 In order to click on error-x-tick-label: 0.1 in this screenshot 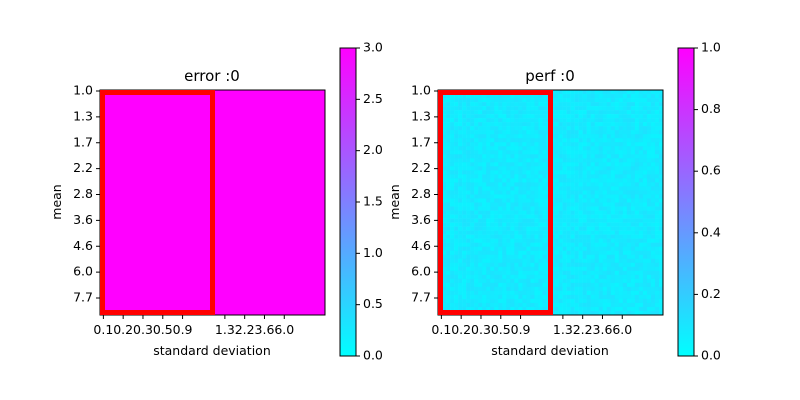, I will do `click(103, 329)`.